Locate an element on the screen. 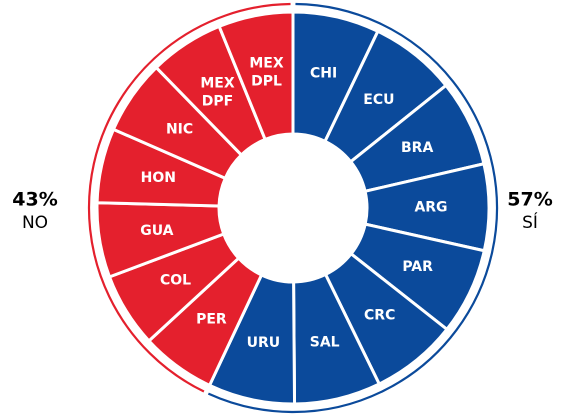  segment-label-line: CRC is located at coordinates (379, 315).